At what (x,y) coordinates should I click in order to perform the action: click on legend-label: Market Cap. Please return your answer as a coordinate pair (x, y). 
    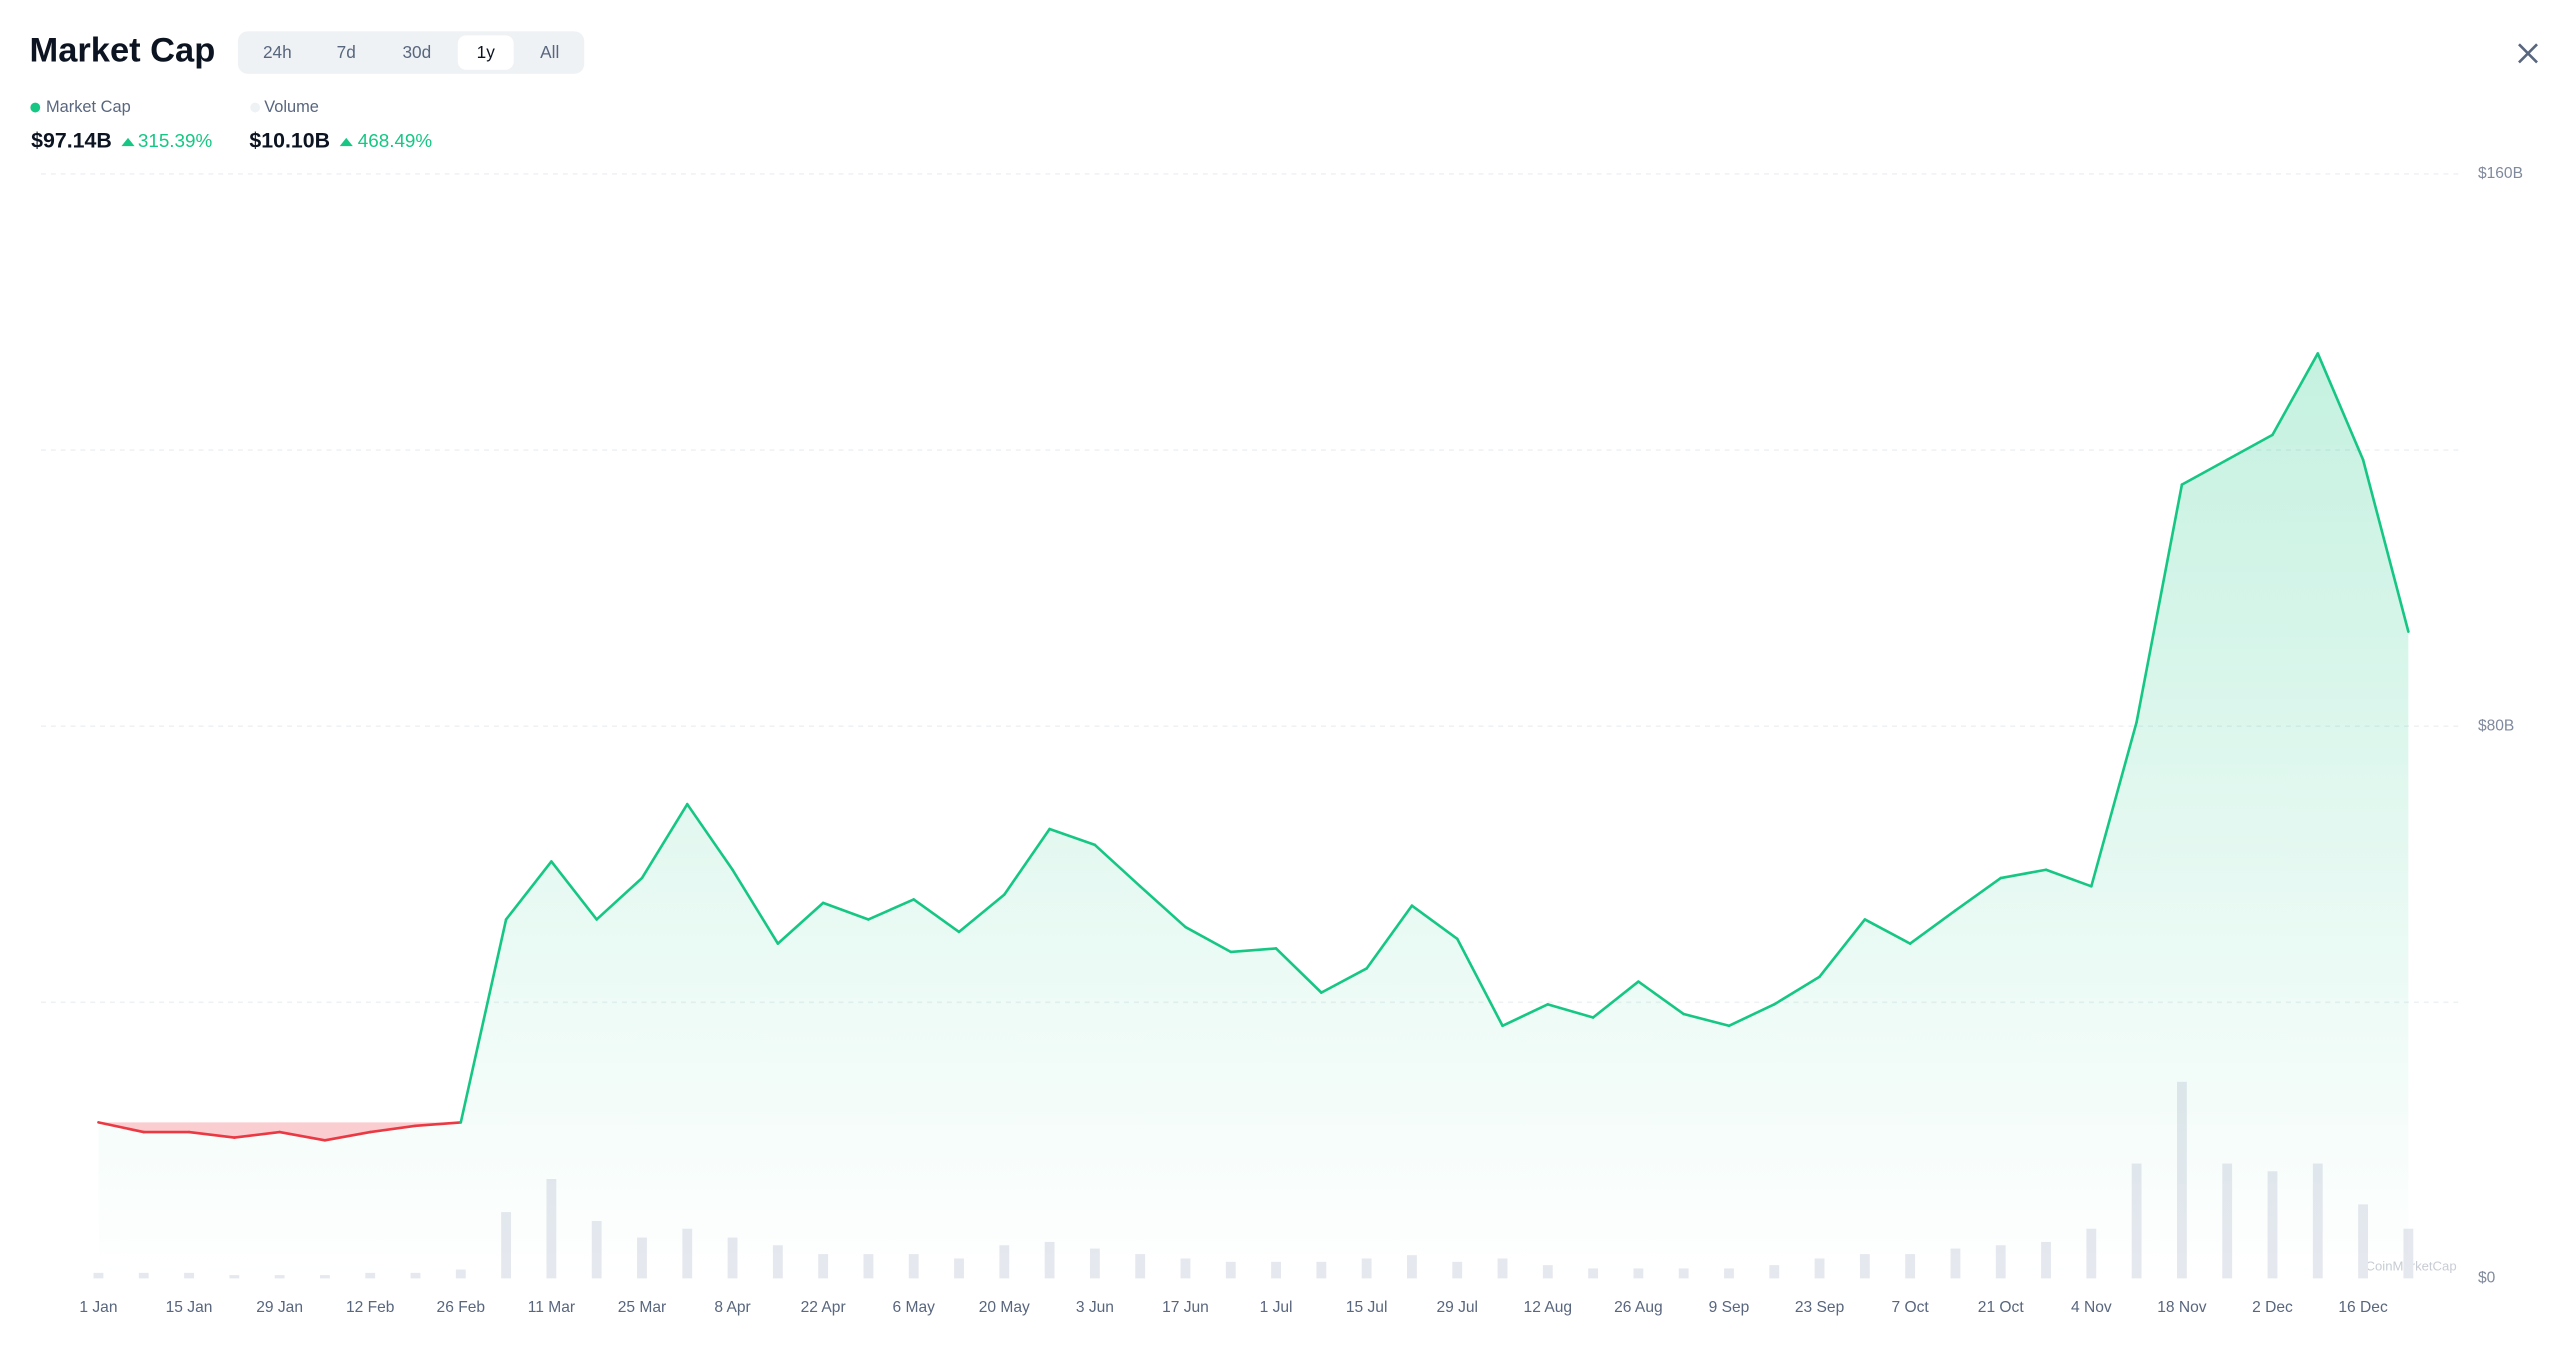
    Looking at the image, I should click on (88, 107).